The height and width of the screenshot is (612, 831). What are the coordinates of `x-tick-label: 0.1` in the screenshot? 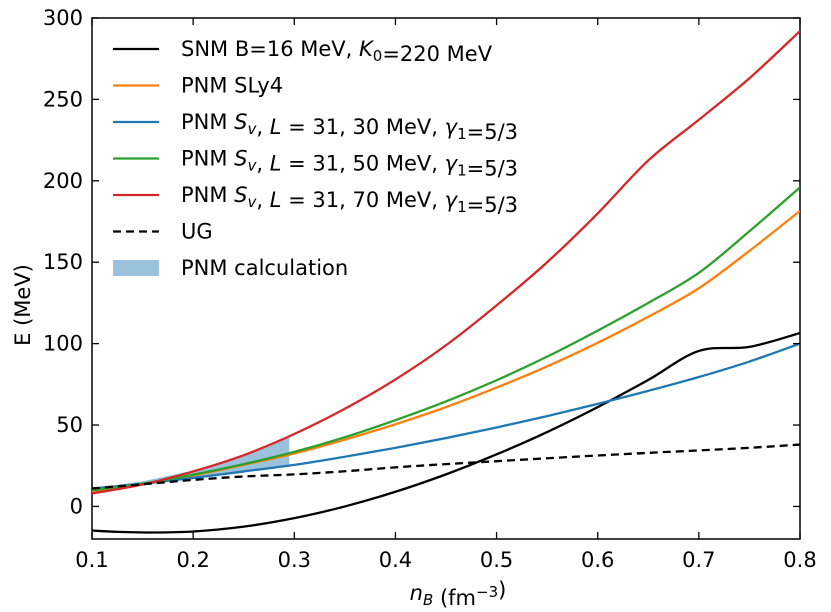 It's located at (91, 560).